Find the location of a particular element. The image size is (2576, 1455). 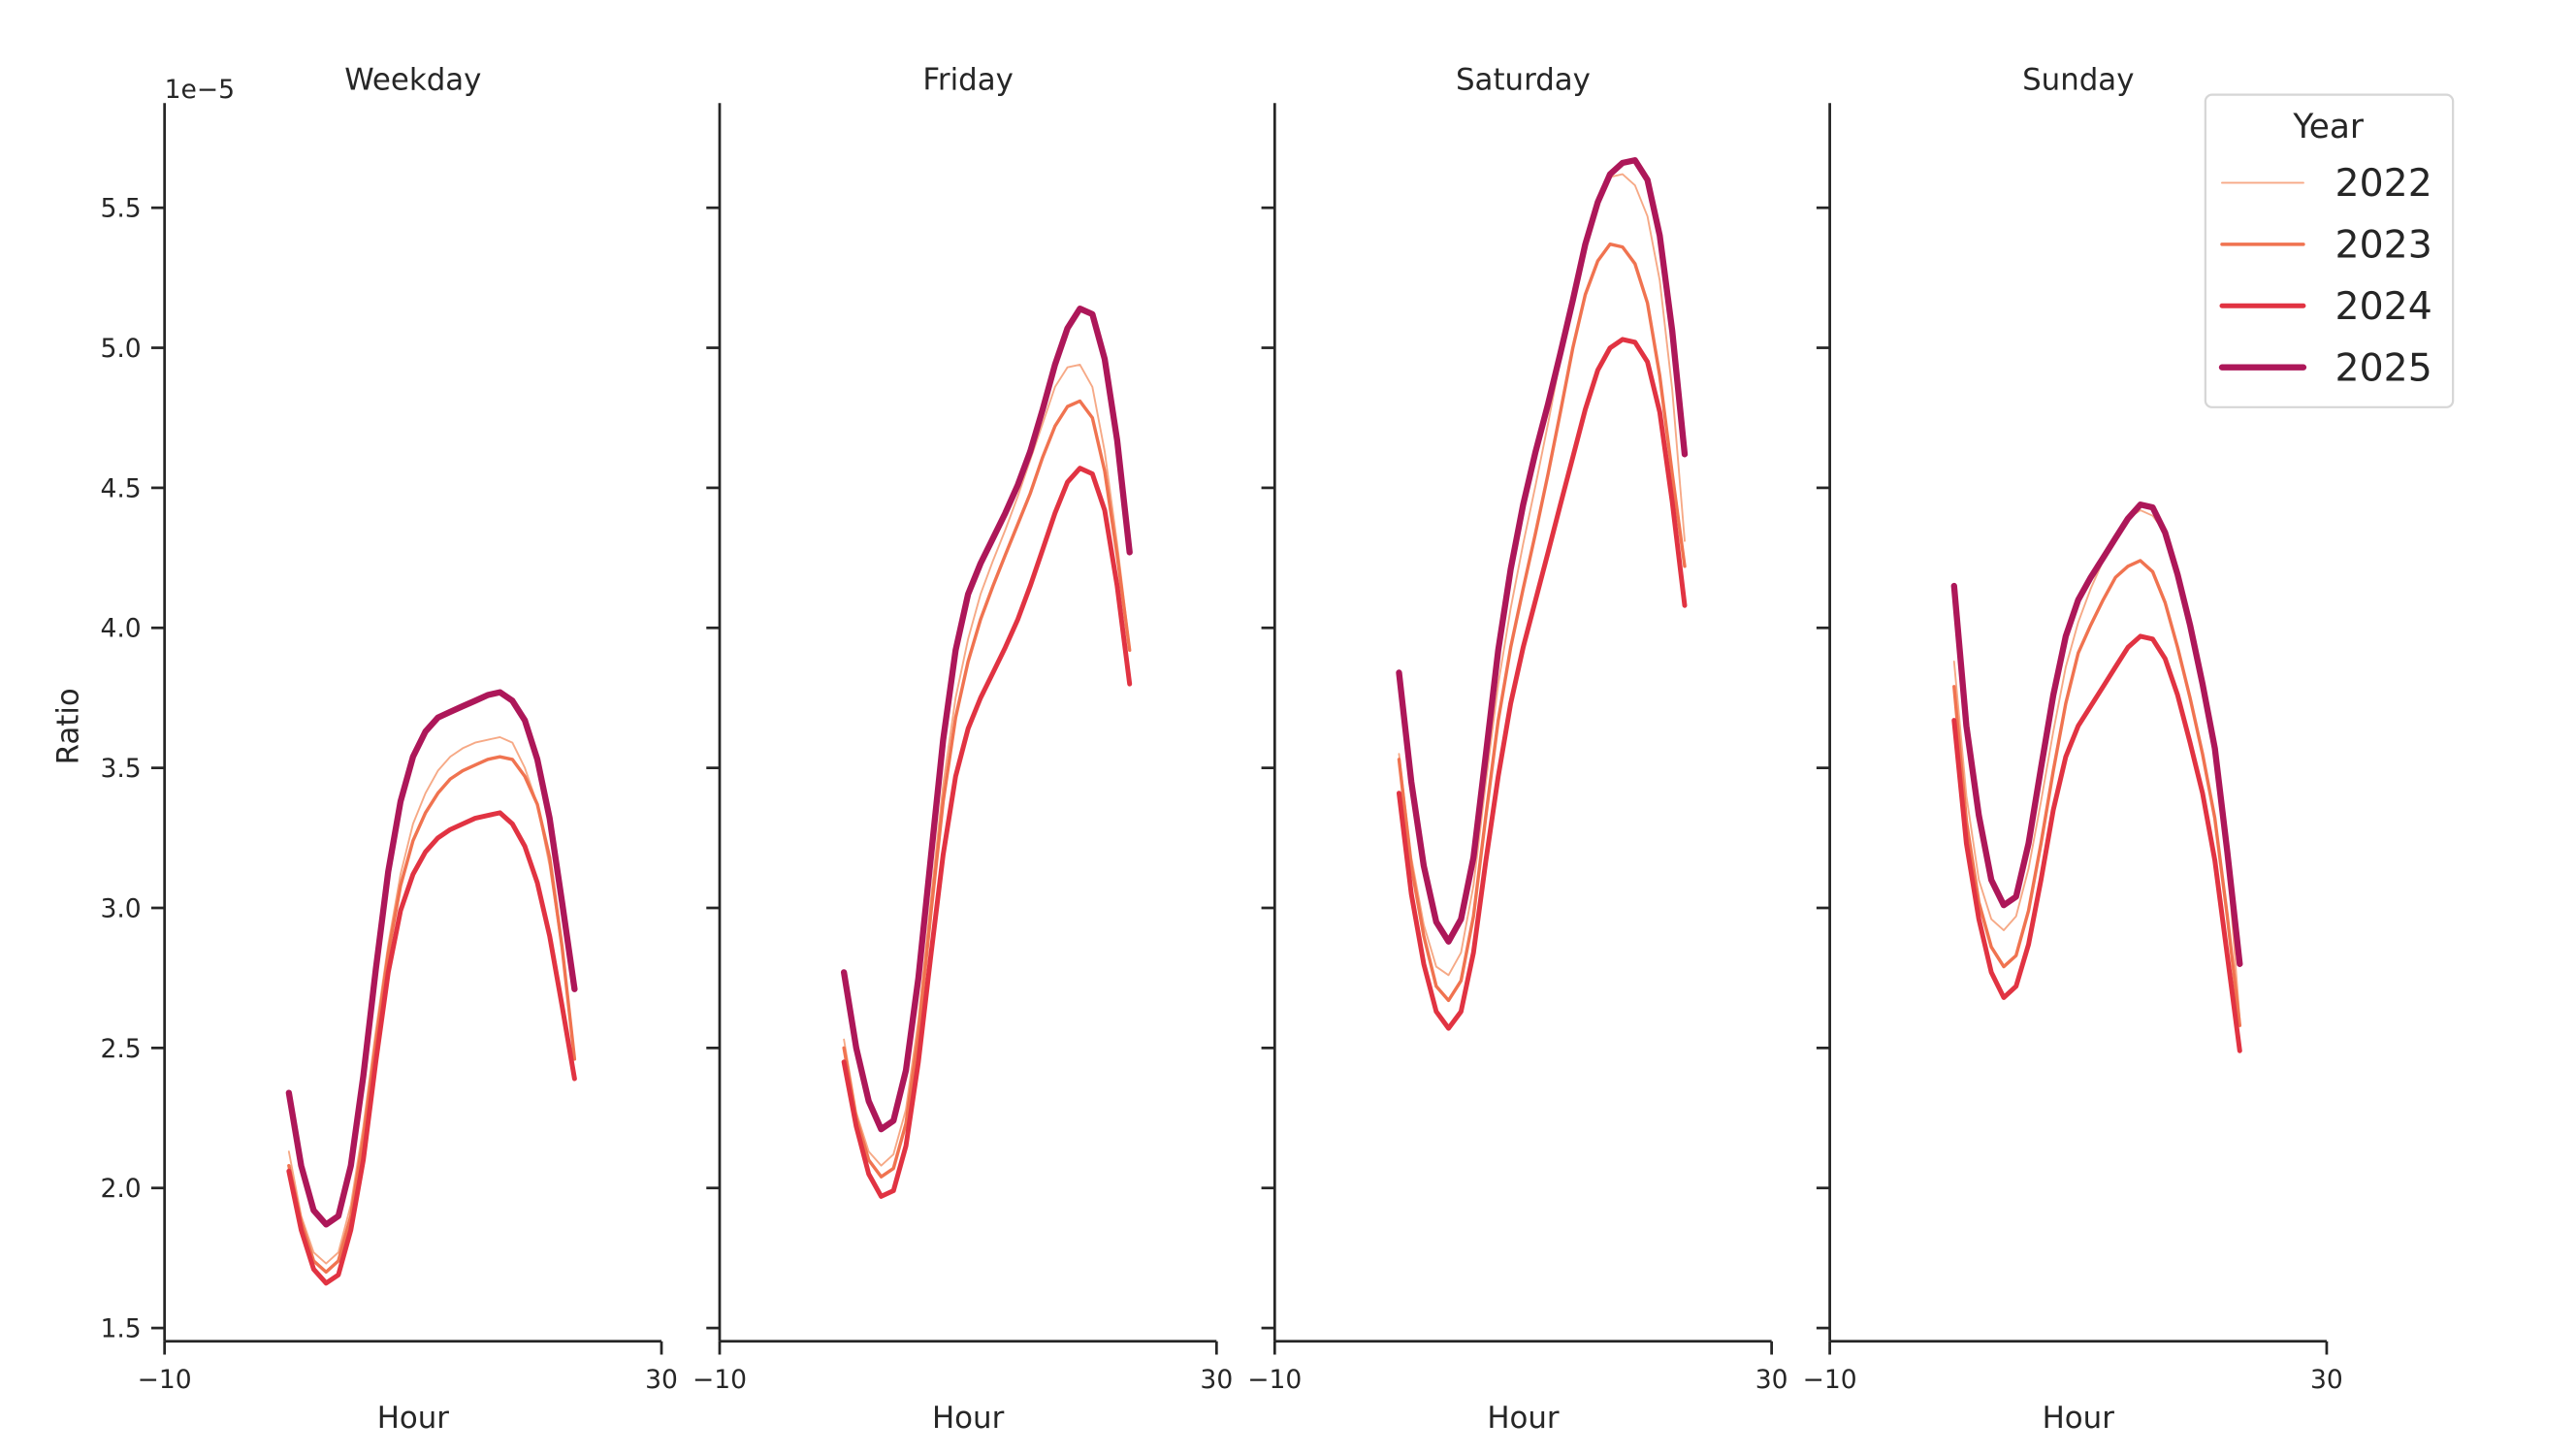

y-tick-label: 4.5 is located at coordinates (120, 488).